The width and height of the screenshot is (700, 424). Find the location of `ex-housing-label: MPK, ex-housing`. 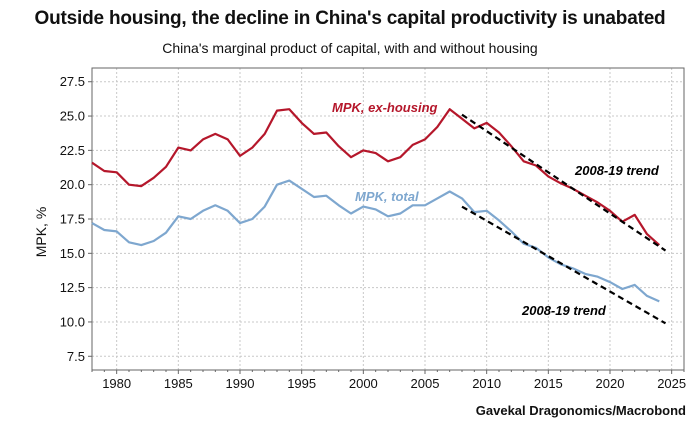

ex-housing-label: MPK, ex-housing is located at coordinates (385, 107).